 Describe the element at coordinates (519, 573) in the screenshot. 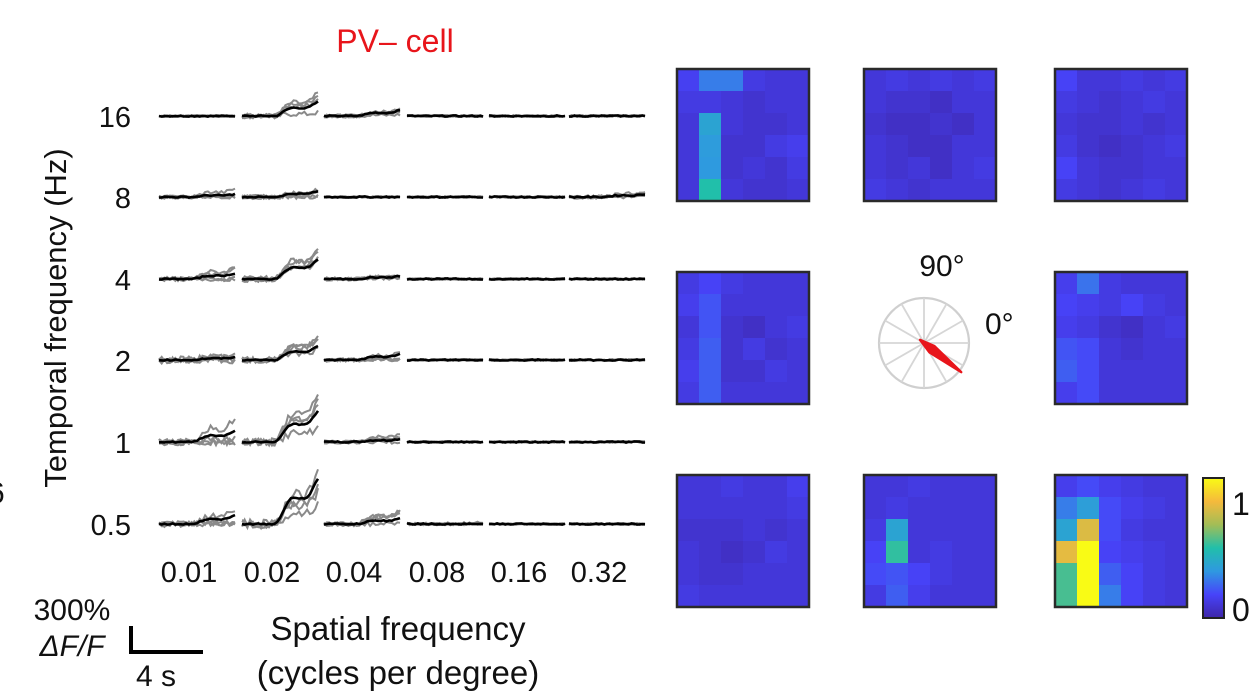

I see `x-tick-label: 0.16` at that location.